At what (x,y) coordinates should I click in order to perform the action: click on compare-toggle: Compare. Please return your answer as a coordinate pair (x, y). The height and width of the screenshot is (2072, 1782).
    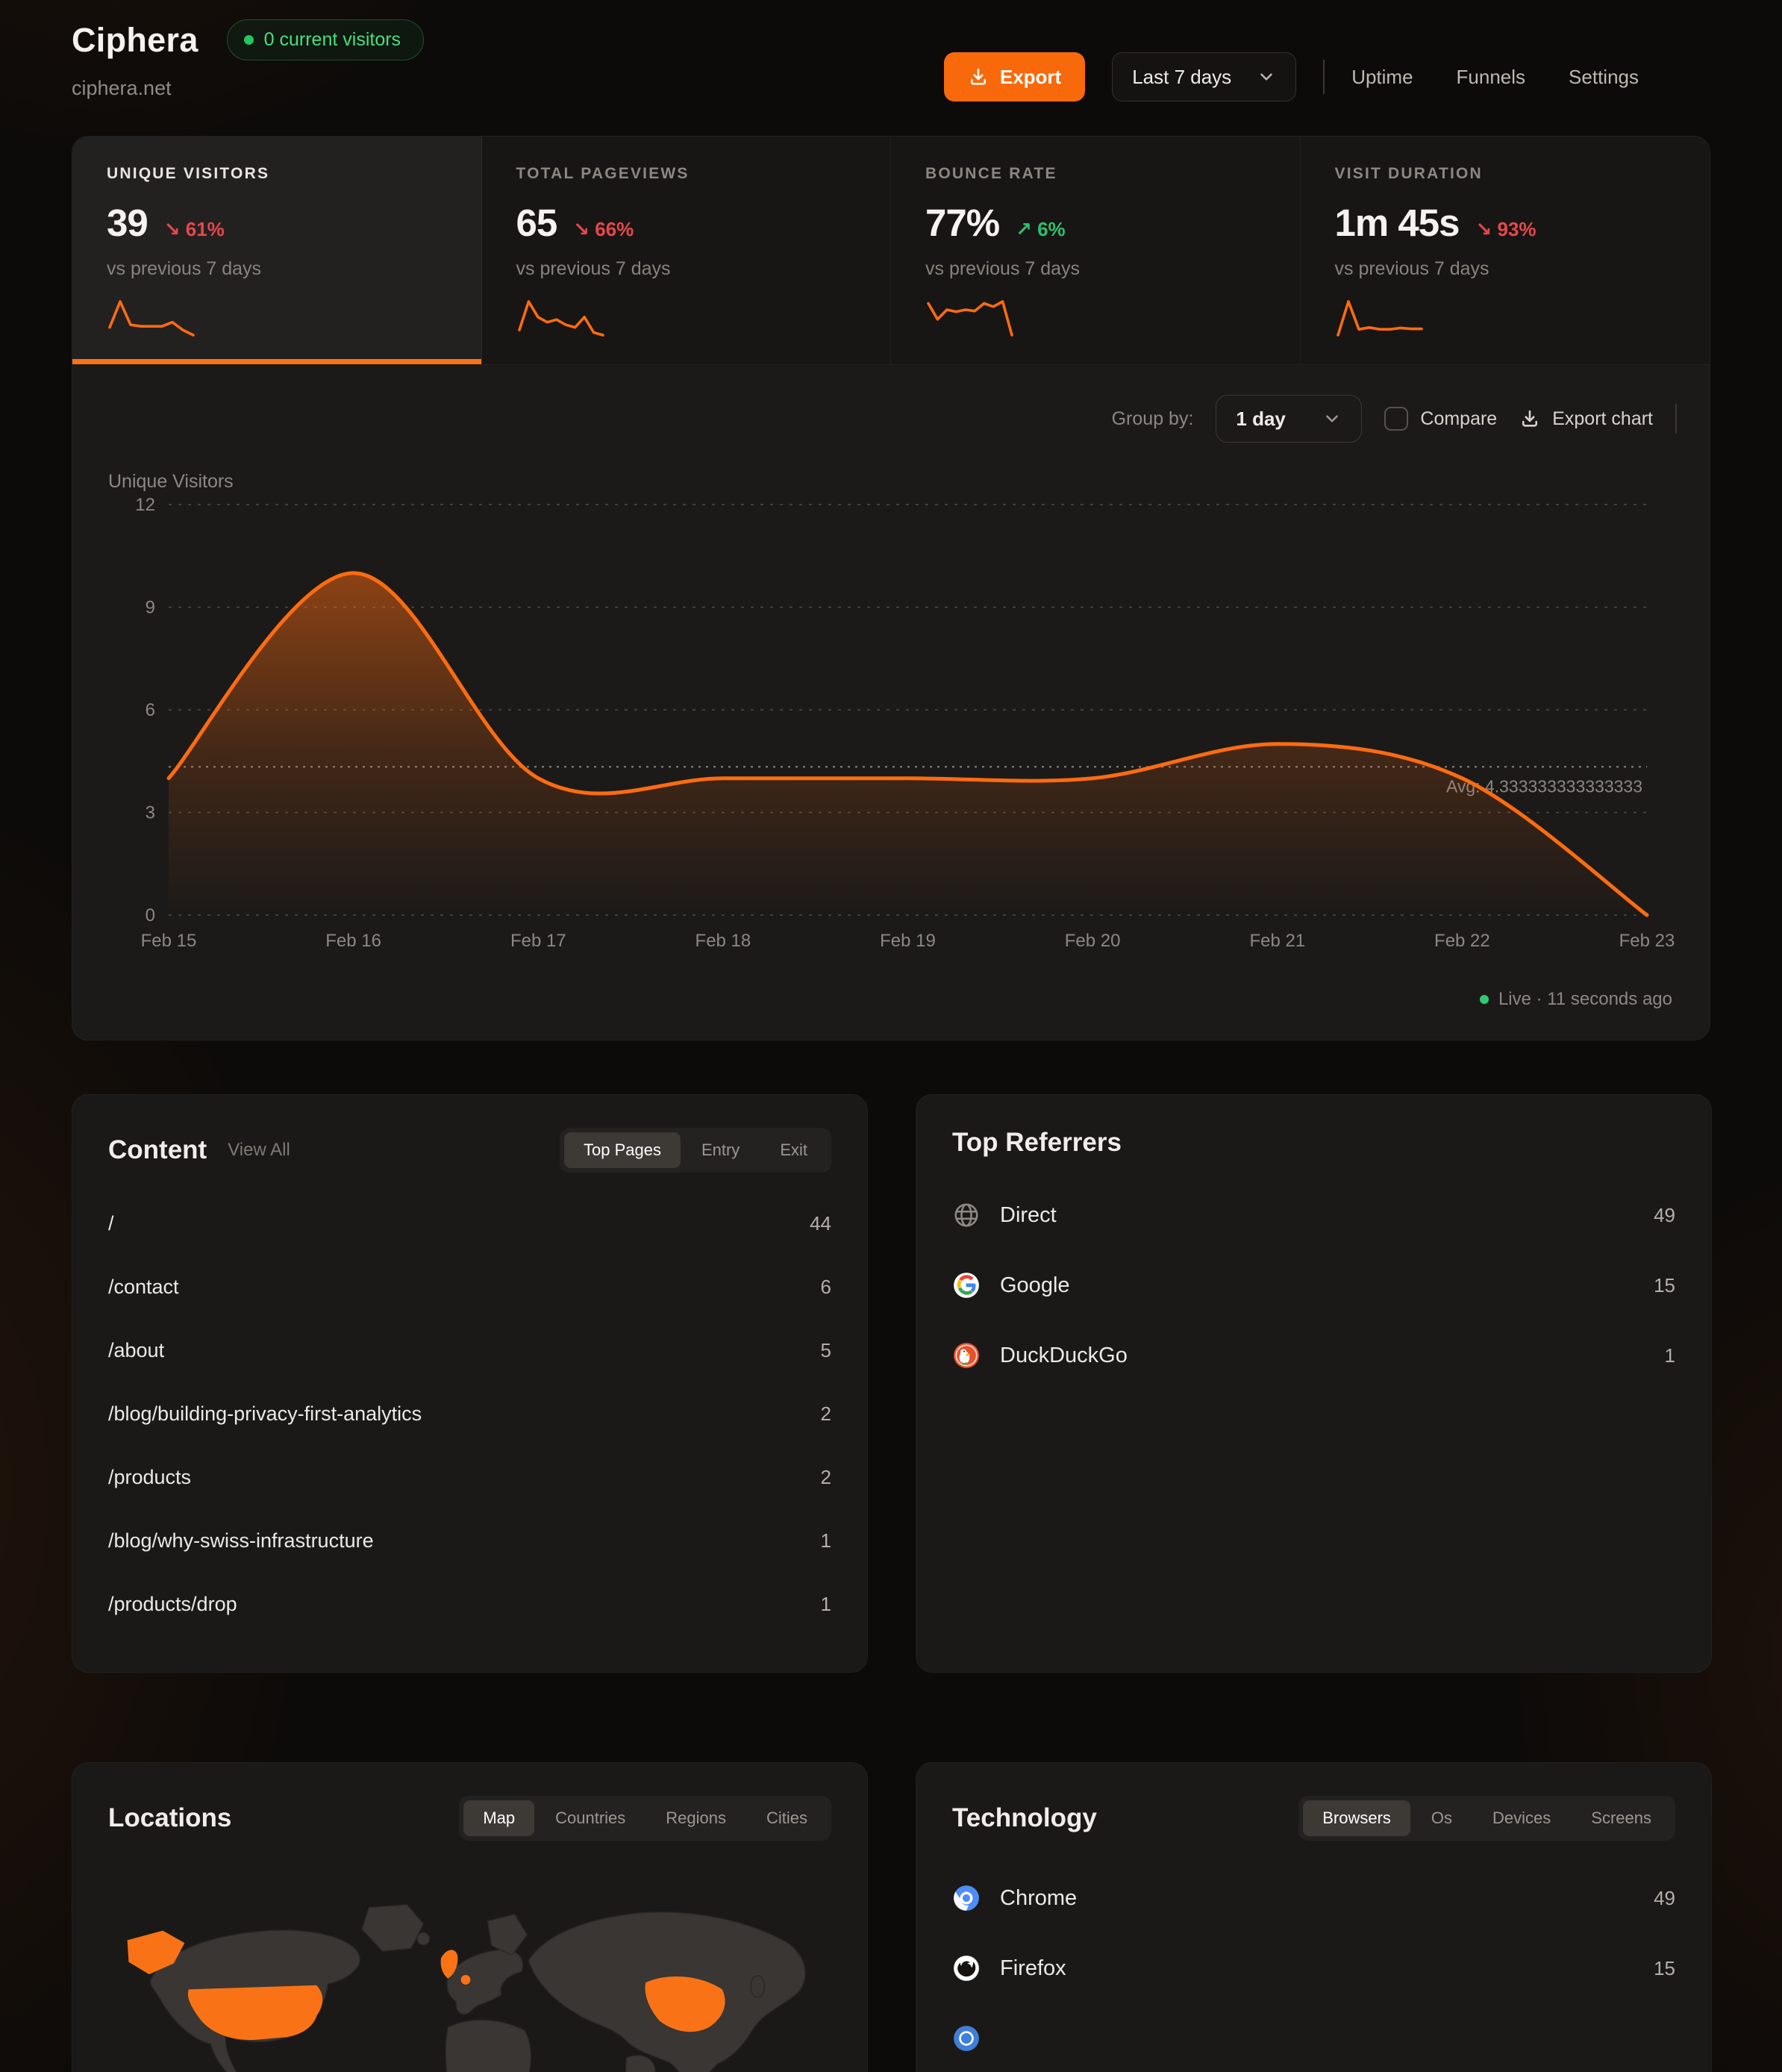
    Looking at the image, I should click on (1440, 419).